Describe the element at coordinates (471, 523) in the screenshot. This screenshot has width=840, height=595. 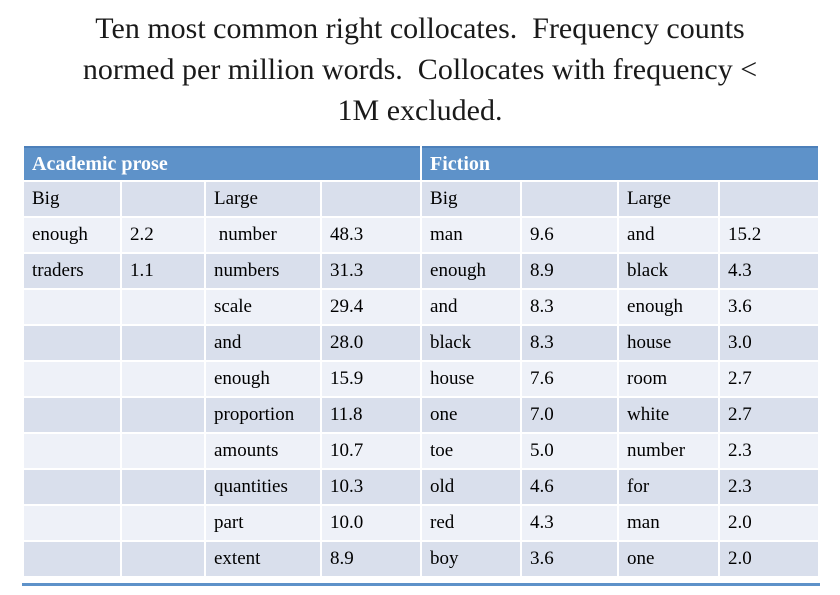
I see `table-cell: red` at that location.